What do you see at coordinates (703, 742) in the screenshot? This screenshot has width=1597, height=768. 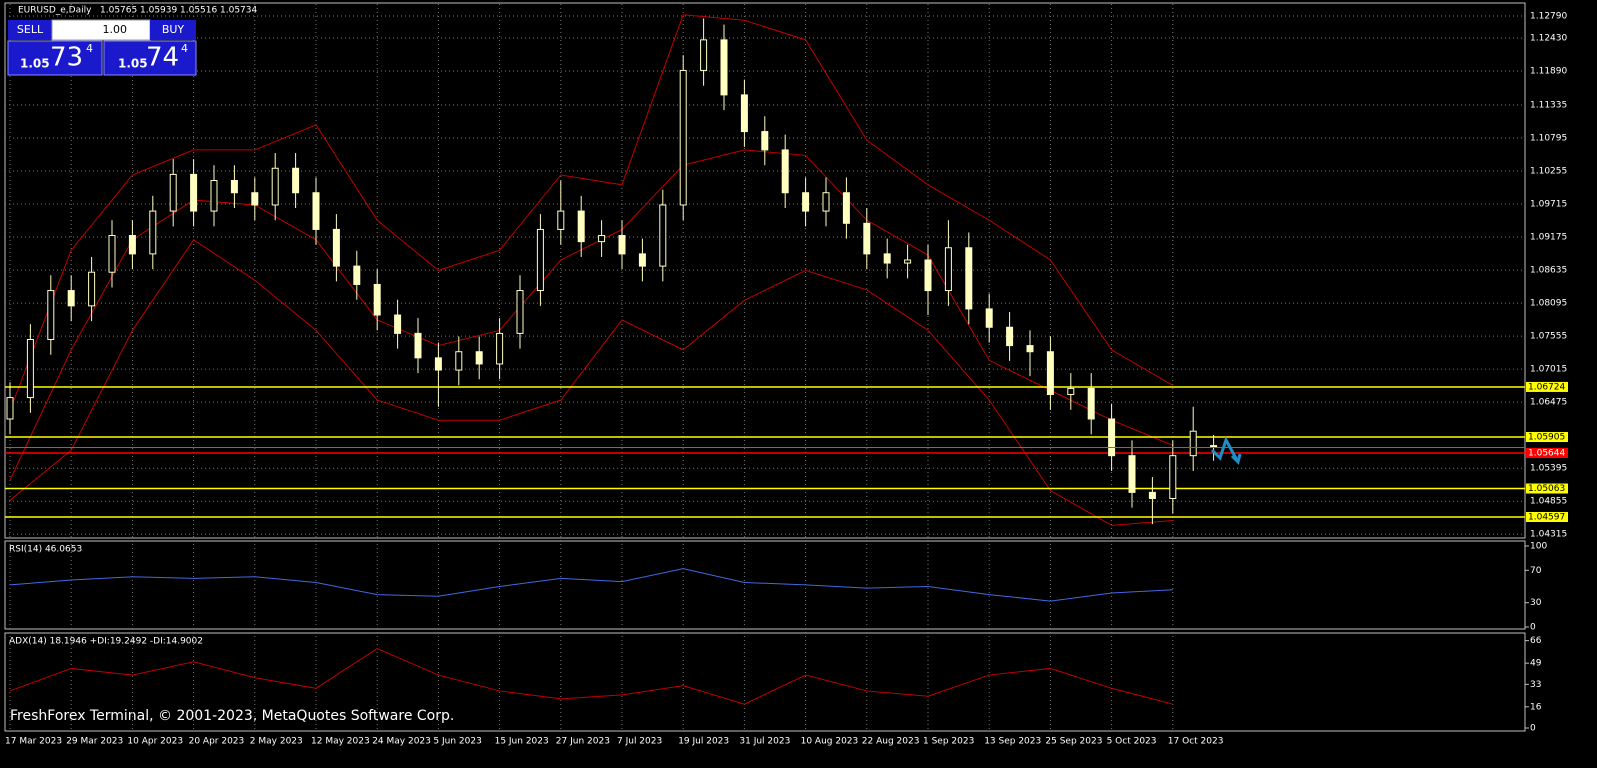 I see `x-tick-label: 19 Jul 2023` at bounding box center [703, 742].